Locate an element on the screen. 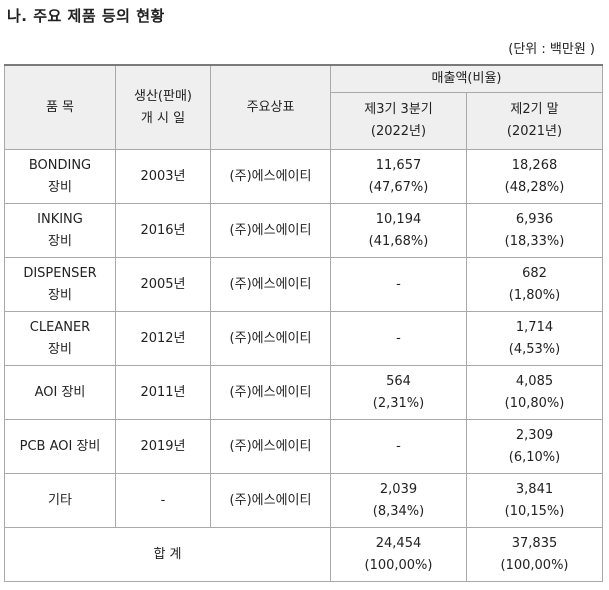 The width and height of the screenshot is (609, 590). period-2-amount: 682 is located at coordinates (534, 273).